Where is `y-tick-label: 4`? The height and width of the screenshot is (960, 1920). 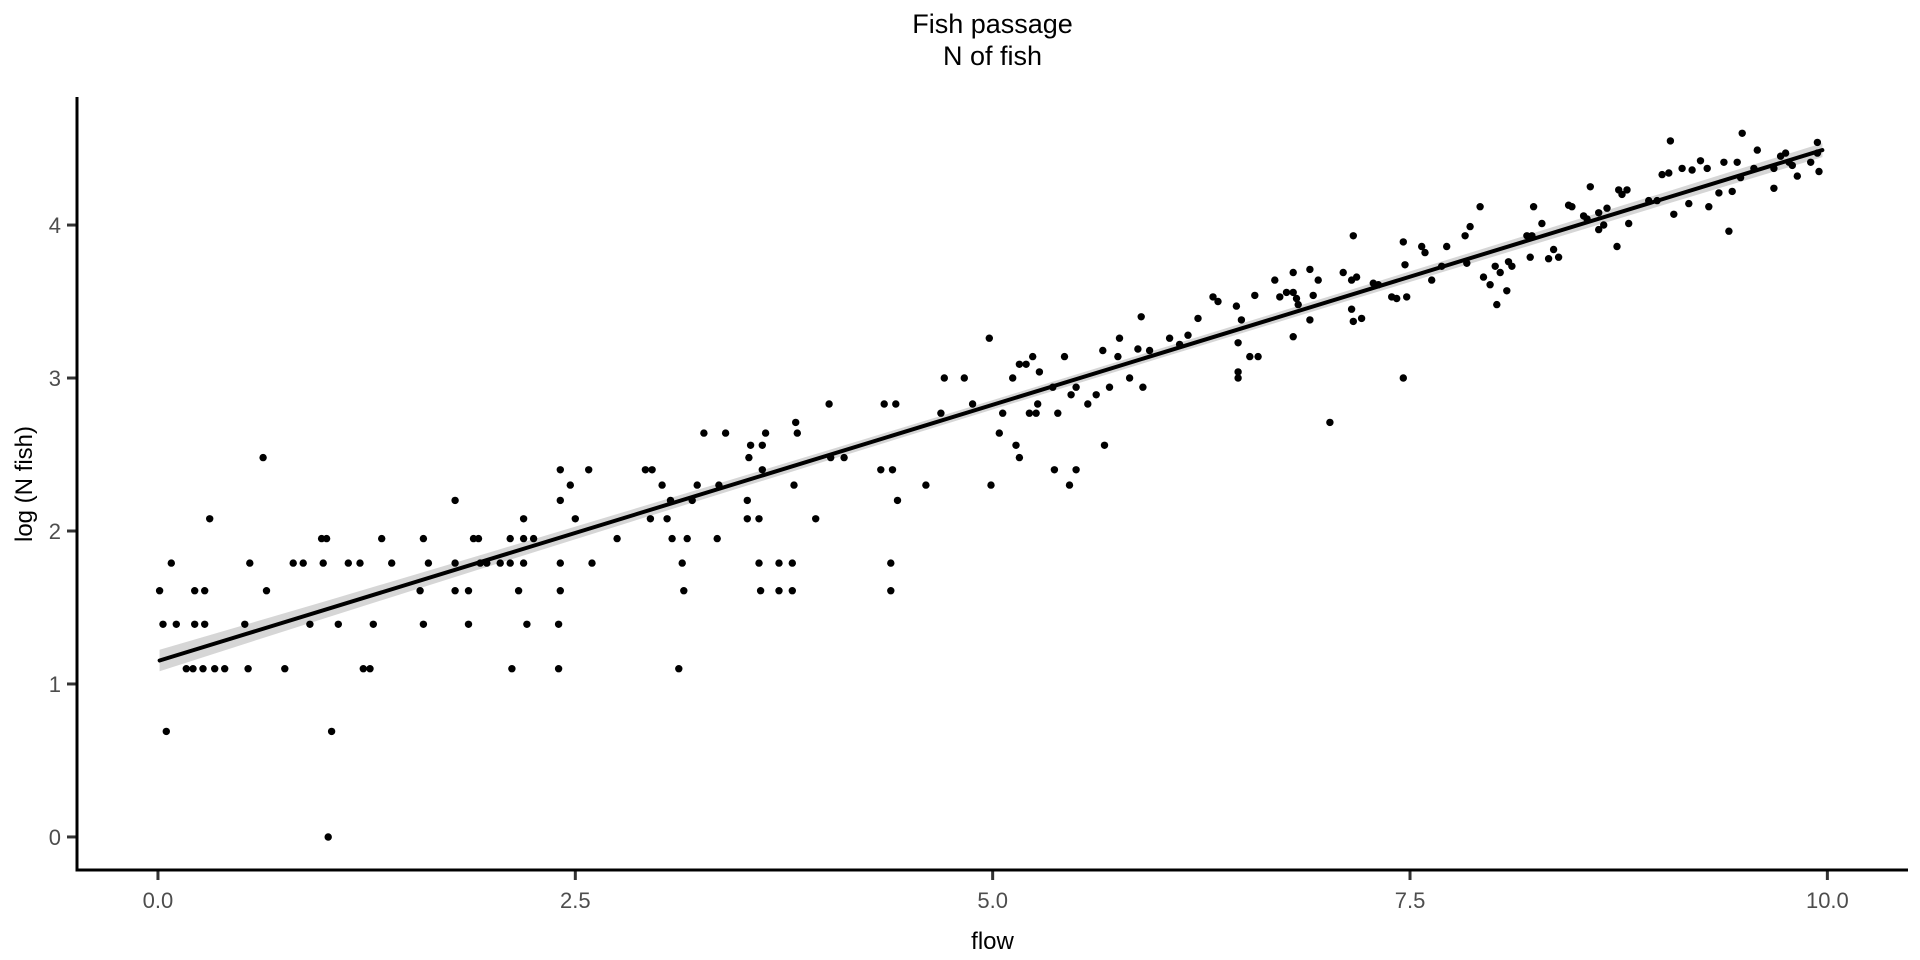 y-tick-label: 4 is located at coordinates (55, 225).